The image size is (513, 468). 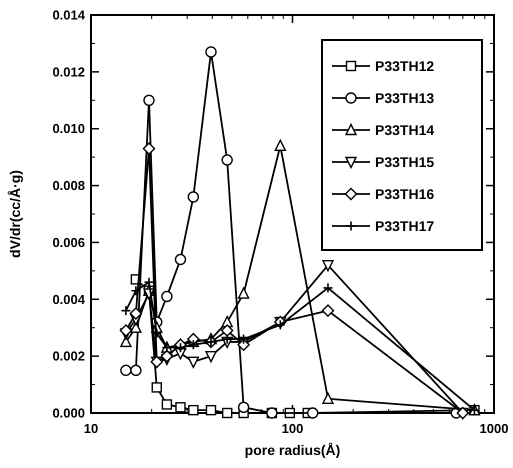 What do you see at coordinates (293, 428) in the screenshot?
I see `x-tick-label: 100` at bounding box center [293, 428].